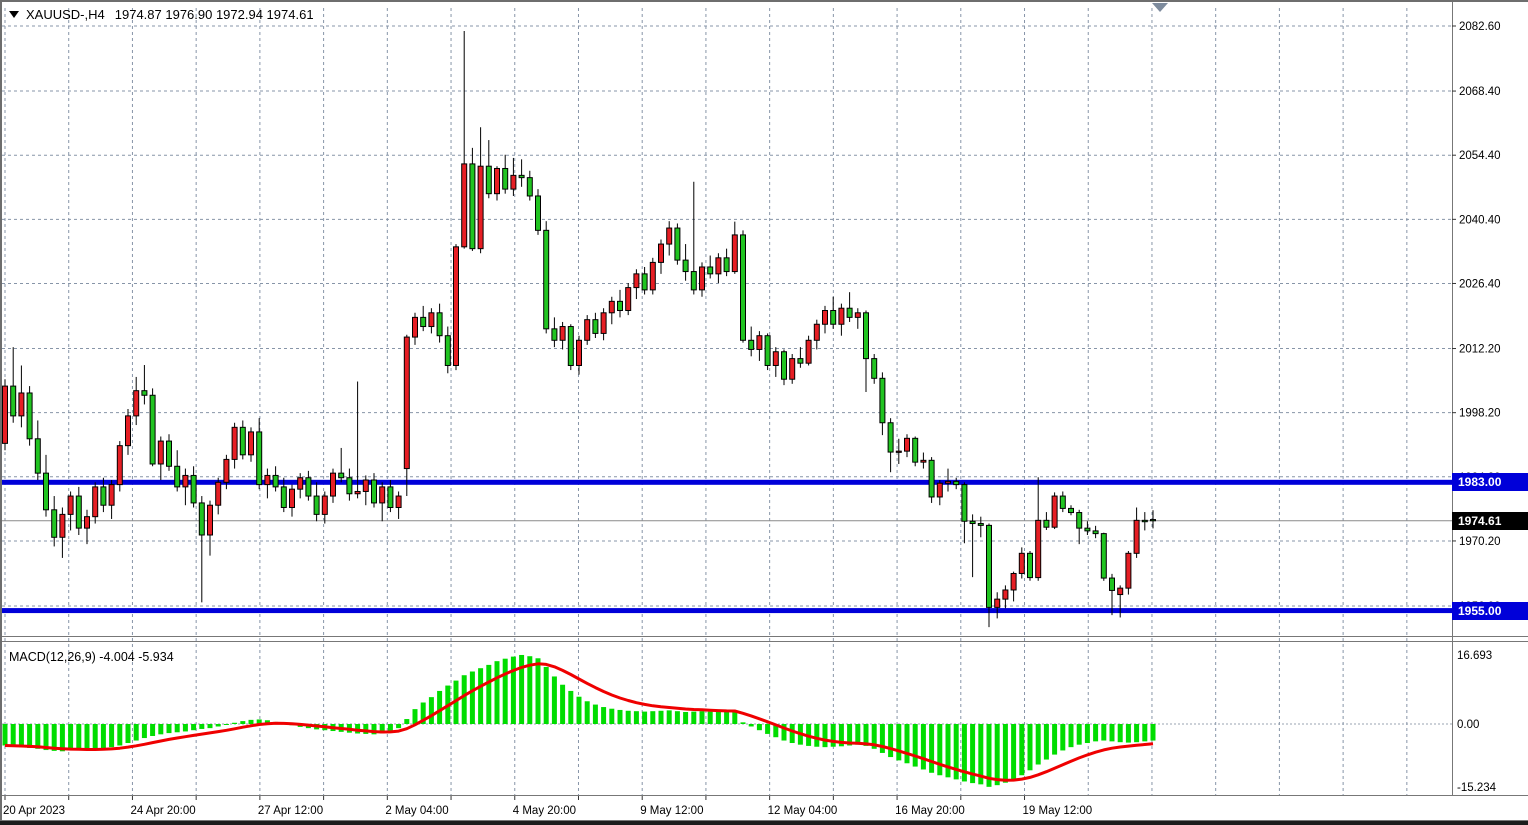 This screenshot has width=1528, height=825. I want to click on window-border-bottom, so click(764, 823).